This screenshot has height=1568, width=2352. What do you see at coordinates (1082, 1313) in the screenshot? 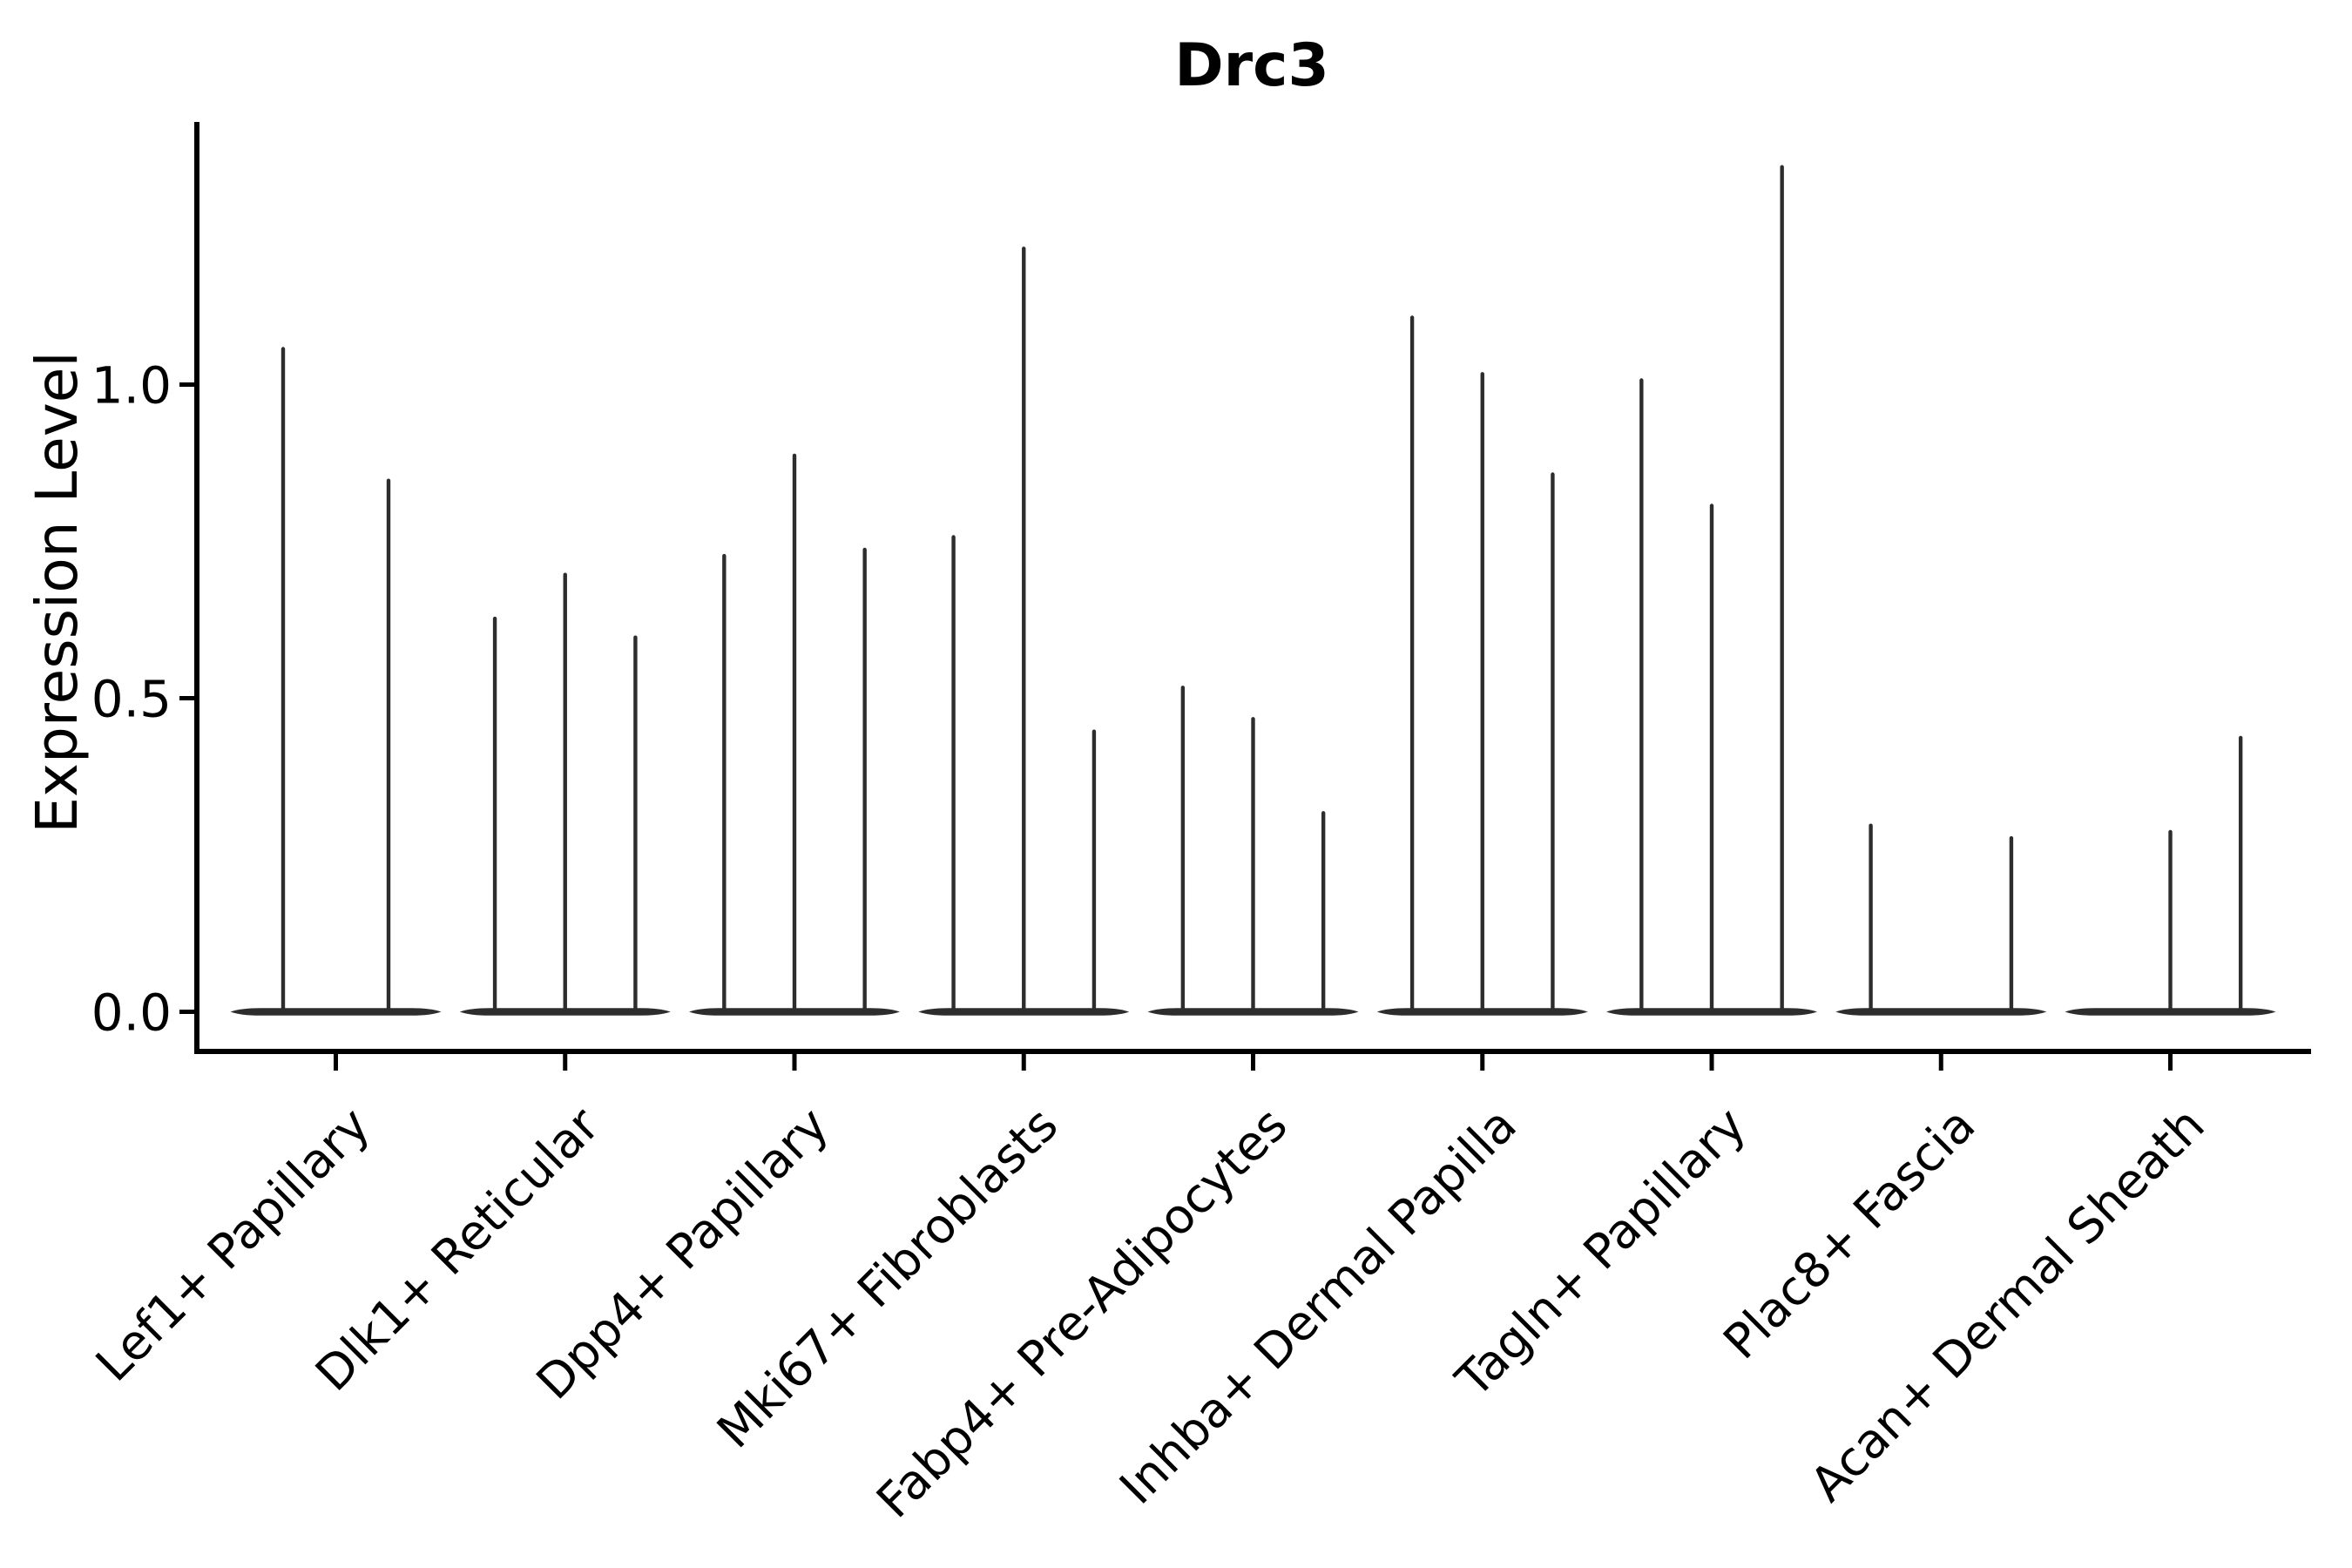
I see `x-tick-label: Fabp4+ Pre-Adipocytes` at bounding box center [1082, 1313].